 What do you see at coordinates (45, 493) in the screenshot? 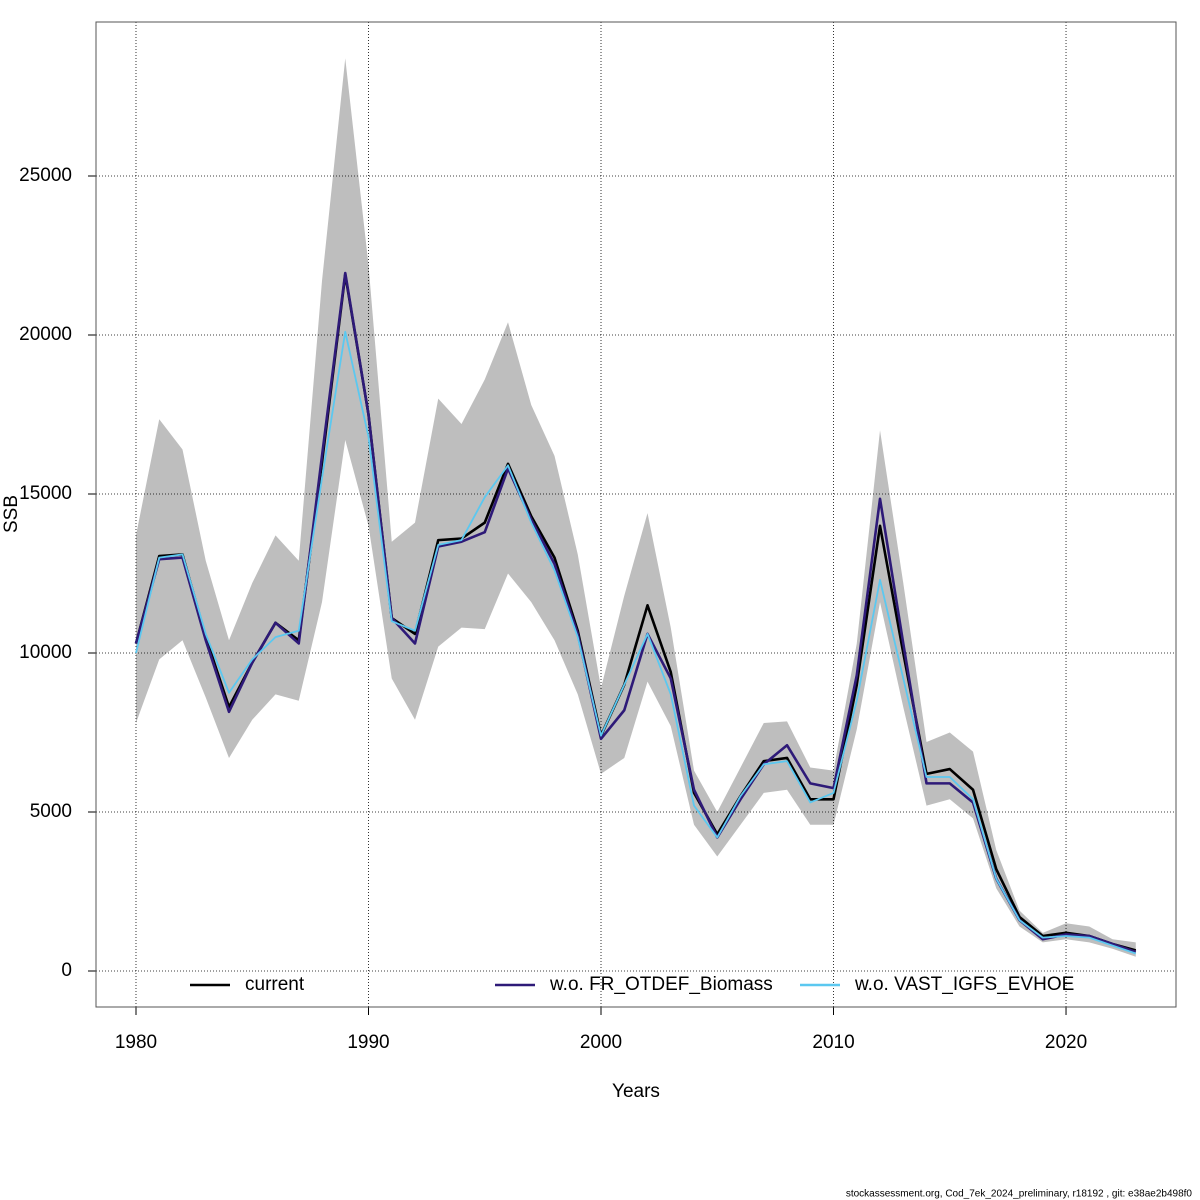
I see `y-tick-label: 15000` at bounding box center [45, 493].